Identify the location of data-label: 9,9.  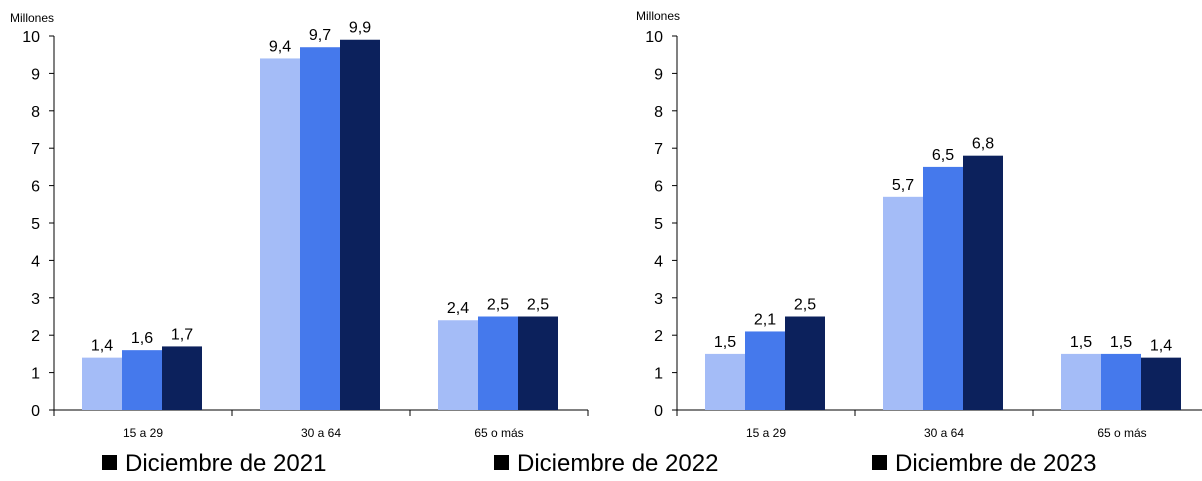
(360, 28).